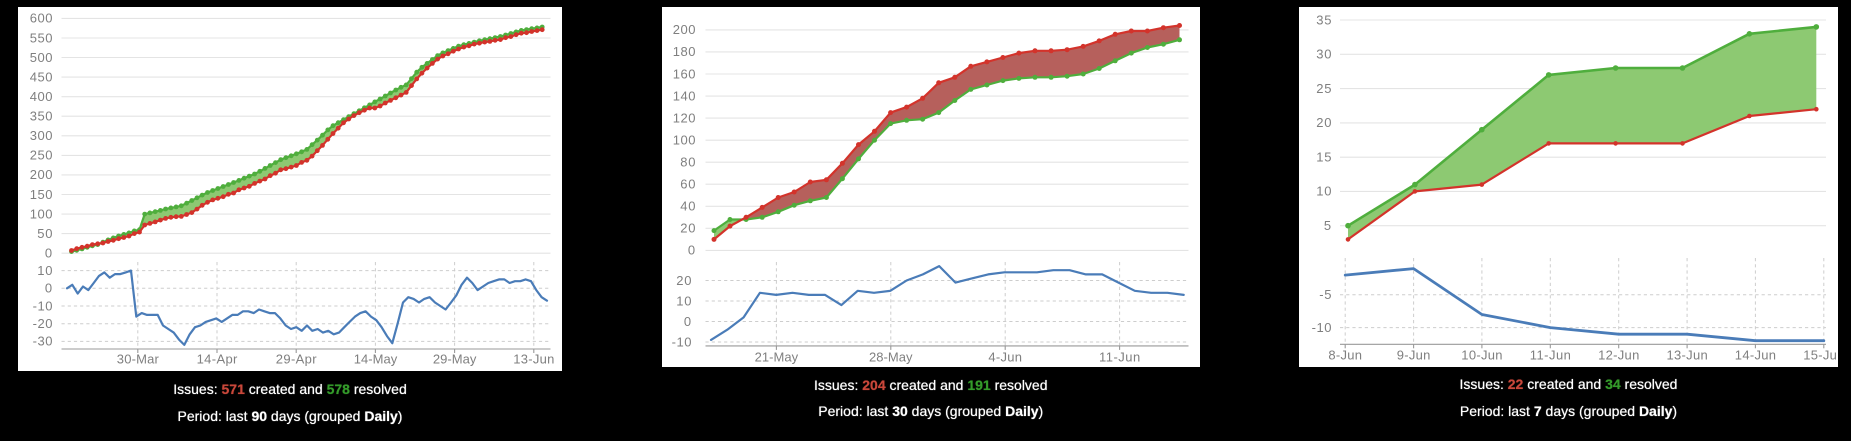 This screenshot has width=1851, height=441. Describe the element at coordinates (1345, 355) in the screenshot. I see `svg-text: 8-Jun` at that location.